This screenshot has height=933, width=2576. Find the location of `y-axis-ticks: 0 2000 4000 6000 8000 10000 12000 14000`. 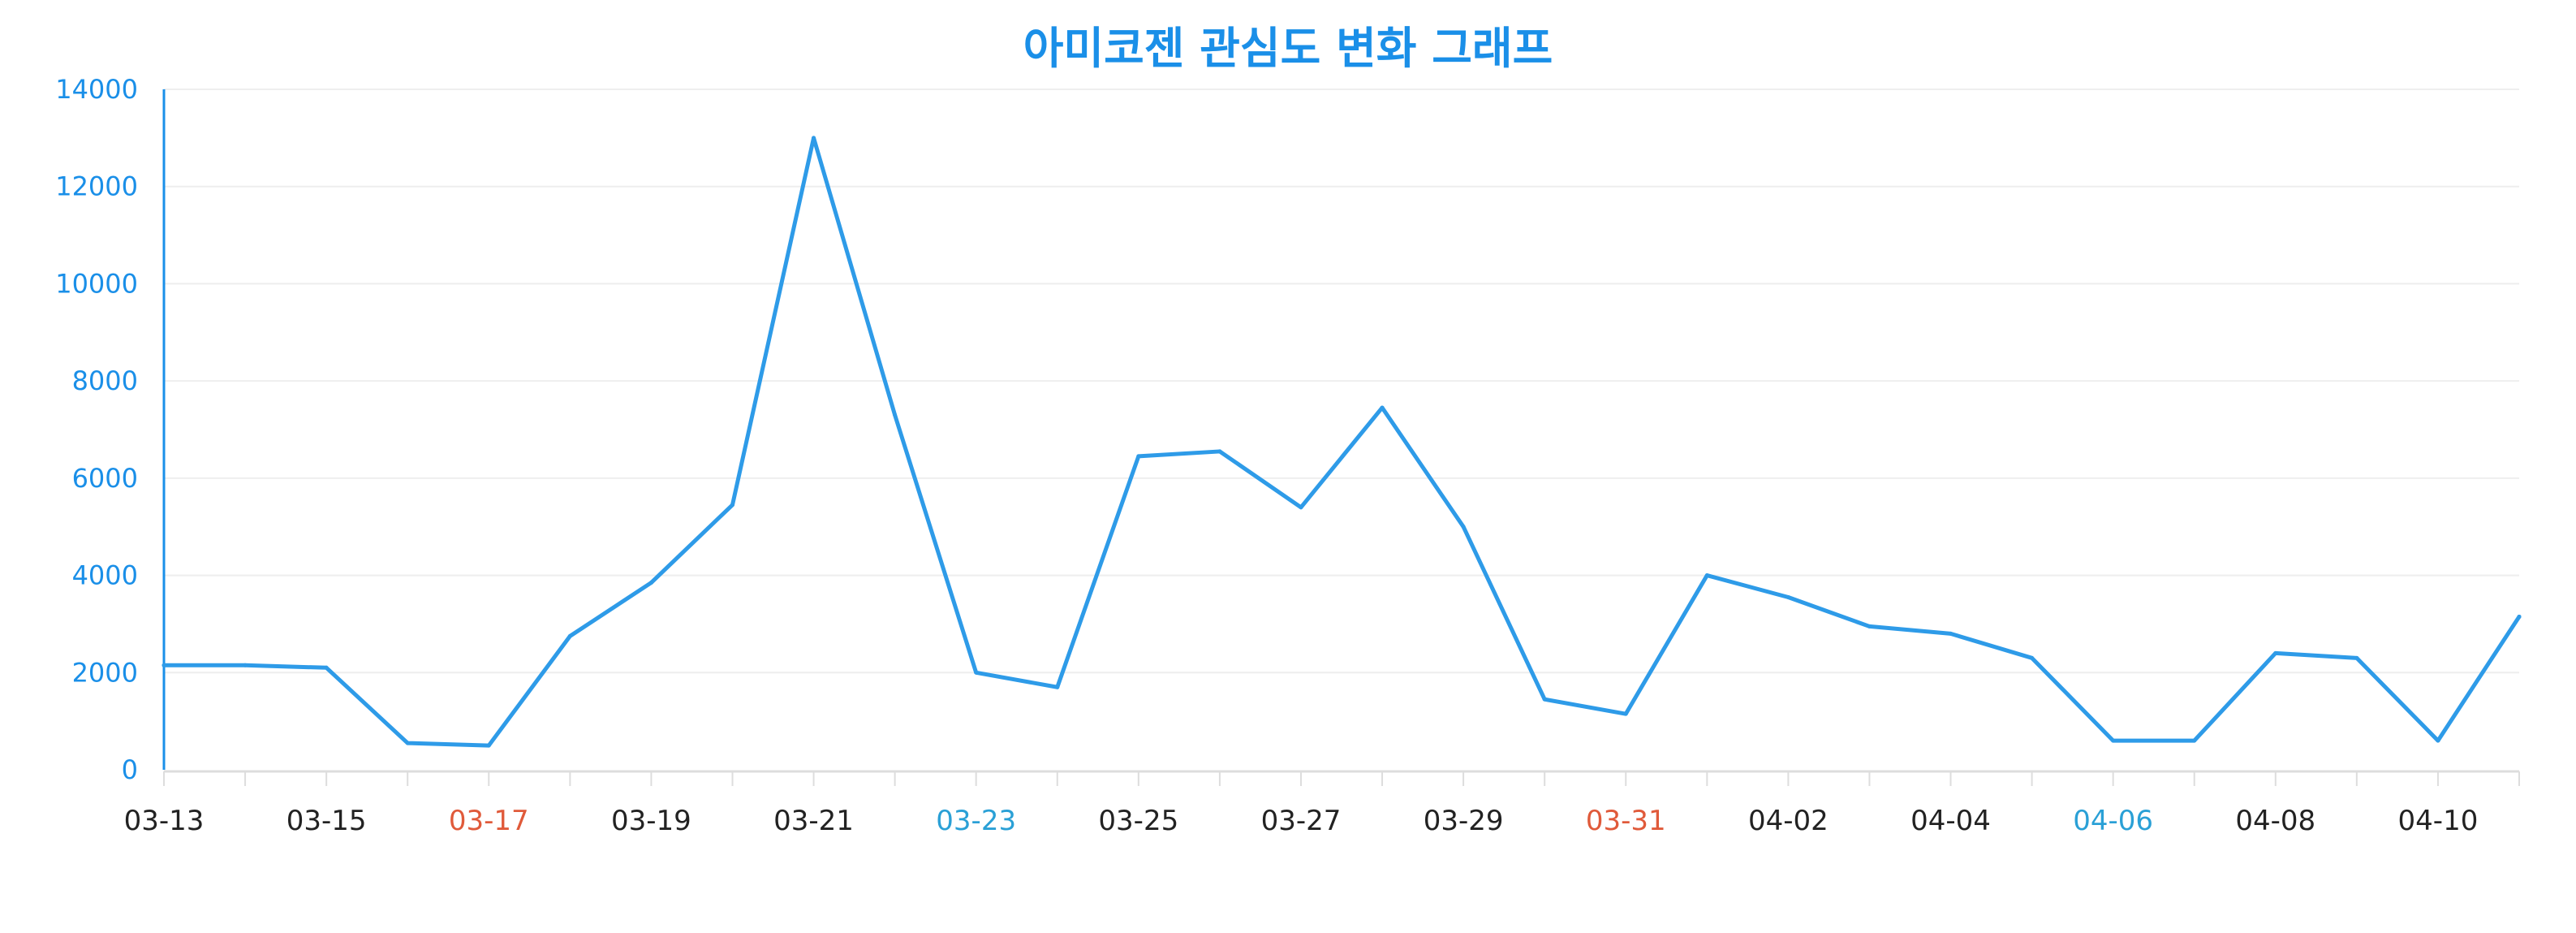

y-axis-ticks: 0 2000 4000 6000 8000 10000 12000 14000 is located at coordinates (97, 429).